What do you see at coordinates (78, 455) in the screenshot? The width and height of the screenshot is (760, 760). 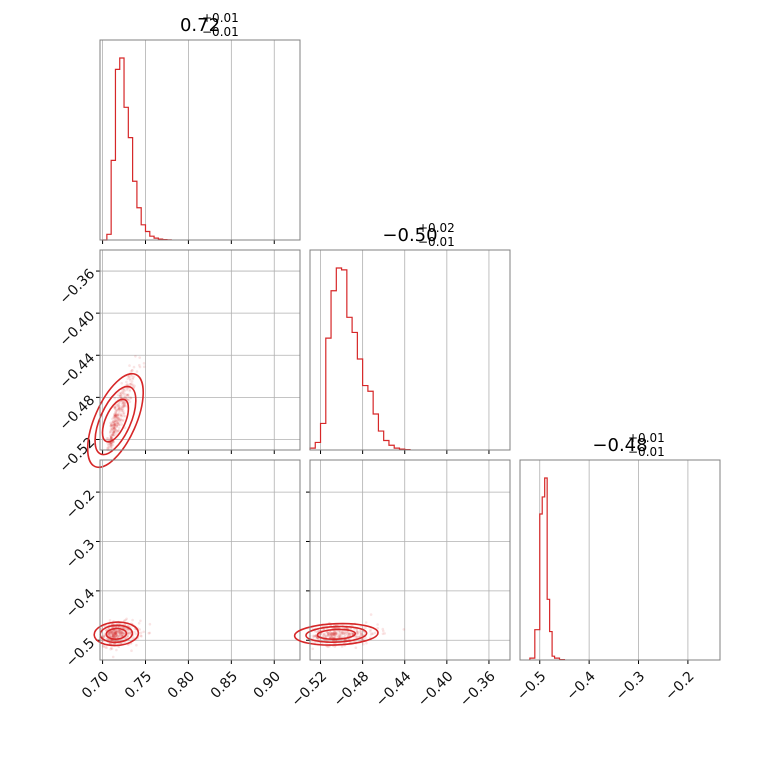 I see `scatter-p1_p2-ytick-label-0: −0.52` at bounding box center [78, 455].